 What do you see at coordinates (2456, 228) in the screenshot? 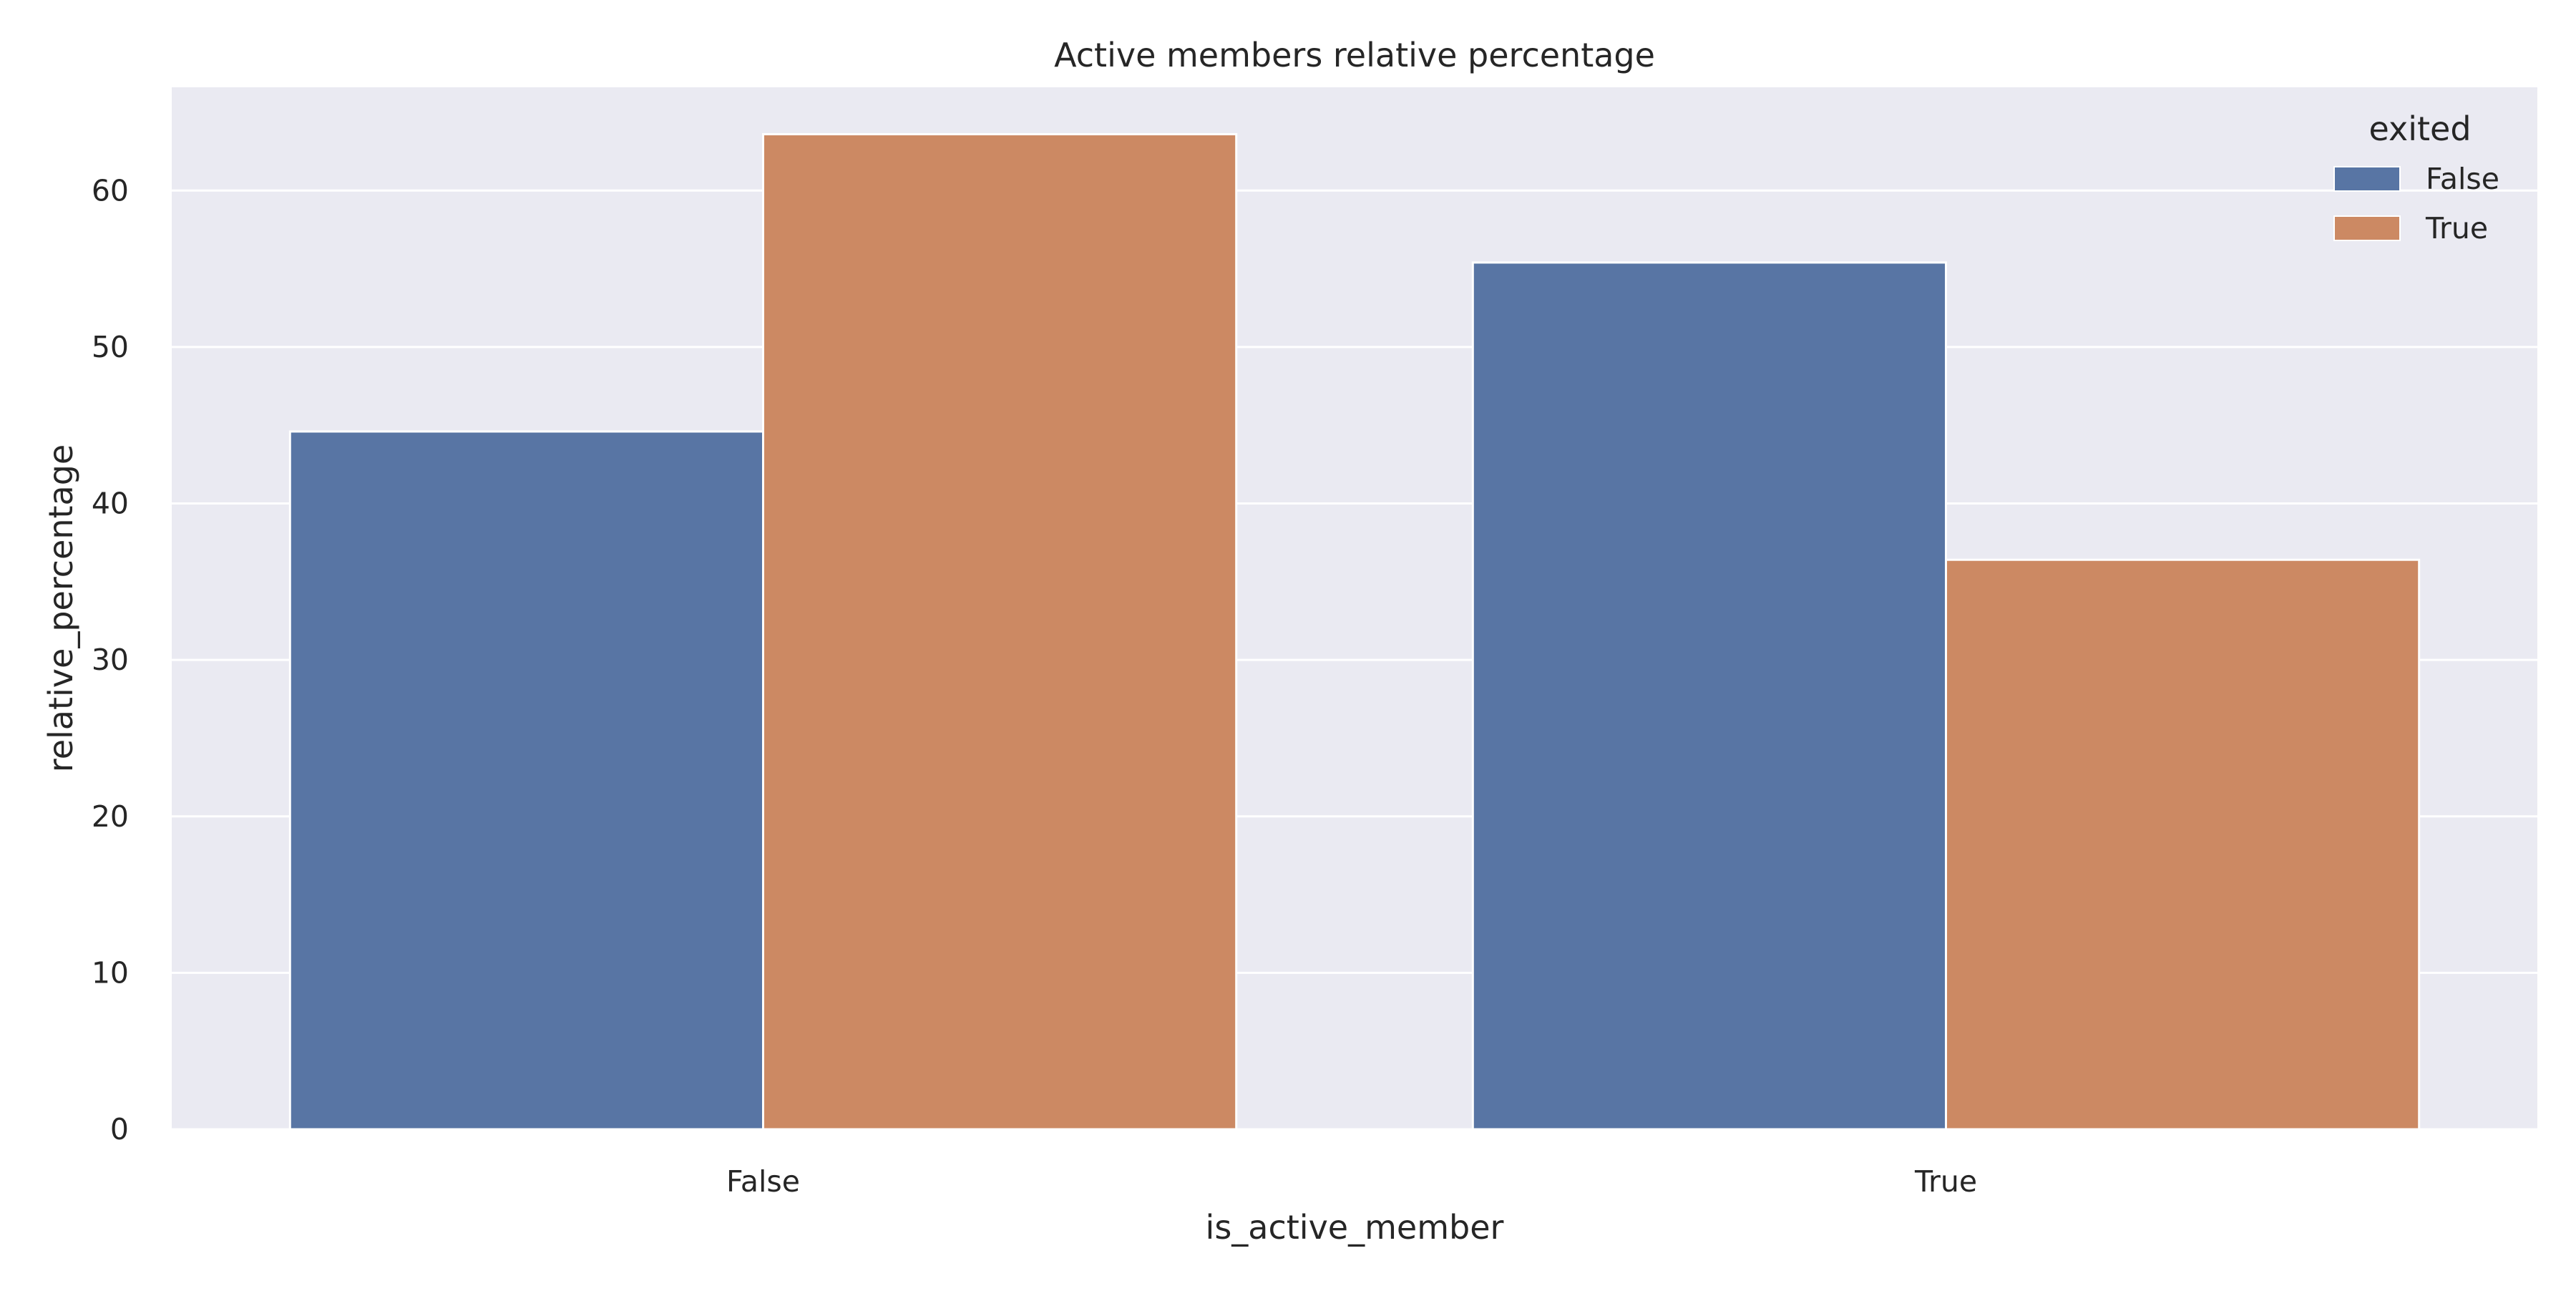
I see `legend-label: True` at bounding box center [2456, 228].